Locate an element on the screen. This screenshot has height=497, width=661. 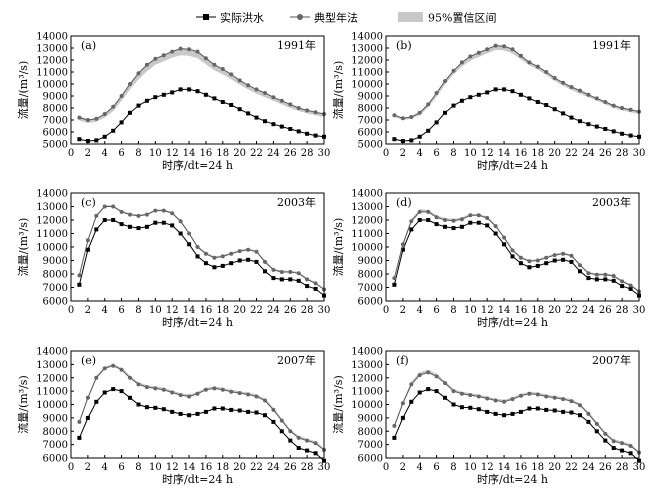
y-tick-label: 9000 is located at coordinates (55, 97).